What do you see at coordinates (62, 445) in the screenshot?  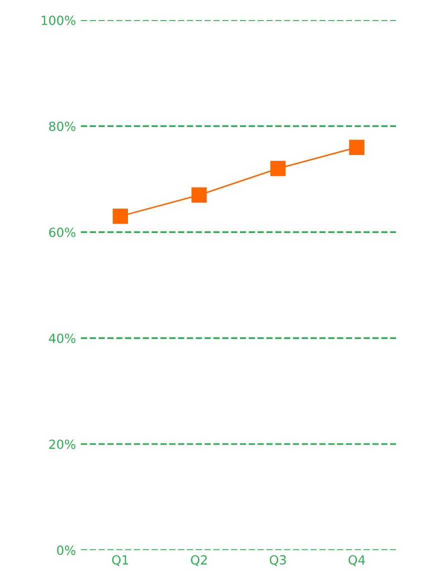 I see `y-tick-label: 20%` at bounding box center [62, 445].